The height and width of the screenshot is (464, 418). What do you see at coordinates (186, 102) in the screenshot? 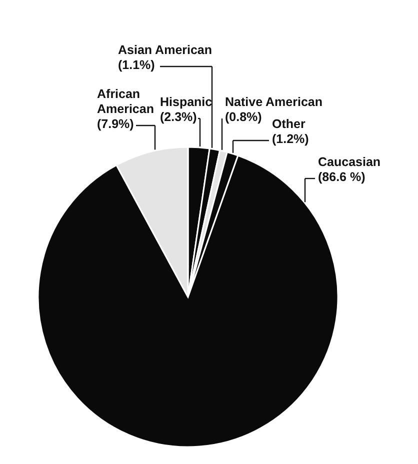
I see `slice-label: Hispanic` at bounding box center [186, 102].